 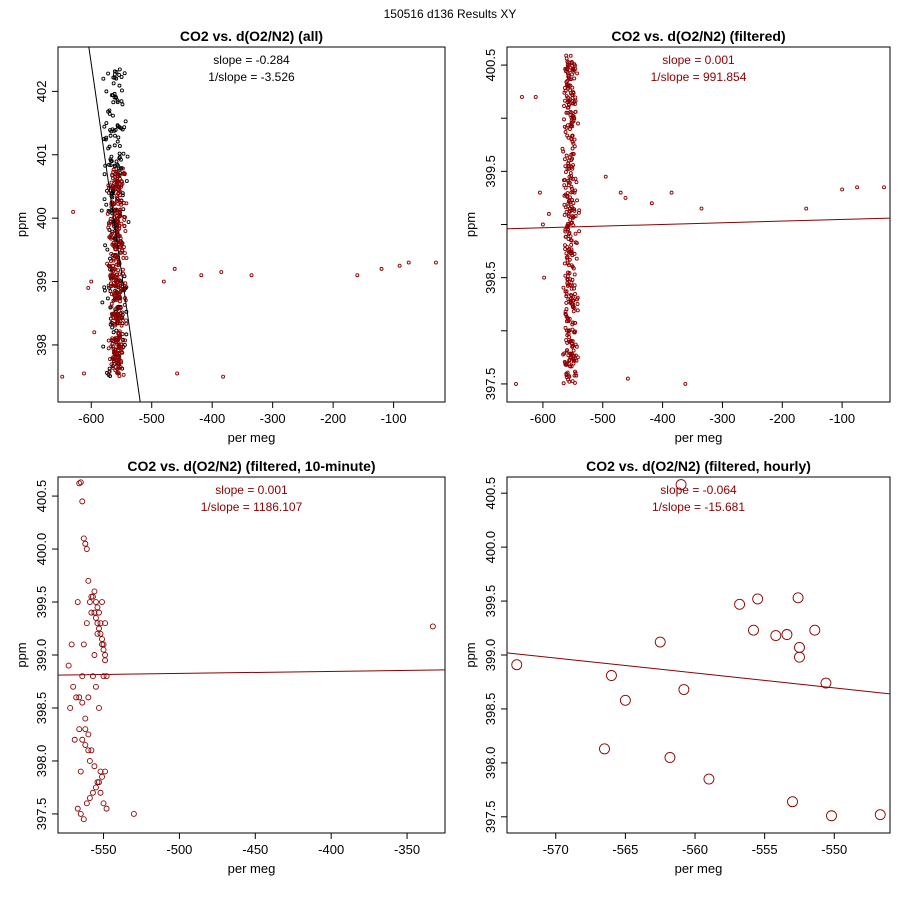 I want to click on x-tick-label: -350, so click(x=407, y=849).